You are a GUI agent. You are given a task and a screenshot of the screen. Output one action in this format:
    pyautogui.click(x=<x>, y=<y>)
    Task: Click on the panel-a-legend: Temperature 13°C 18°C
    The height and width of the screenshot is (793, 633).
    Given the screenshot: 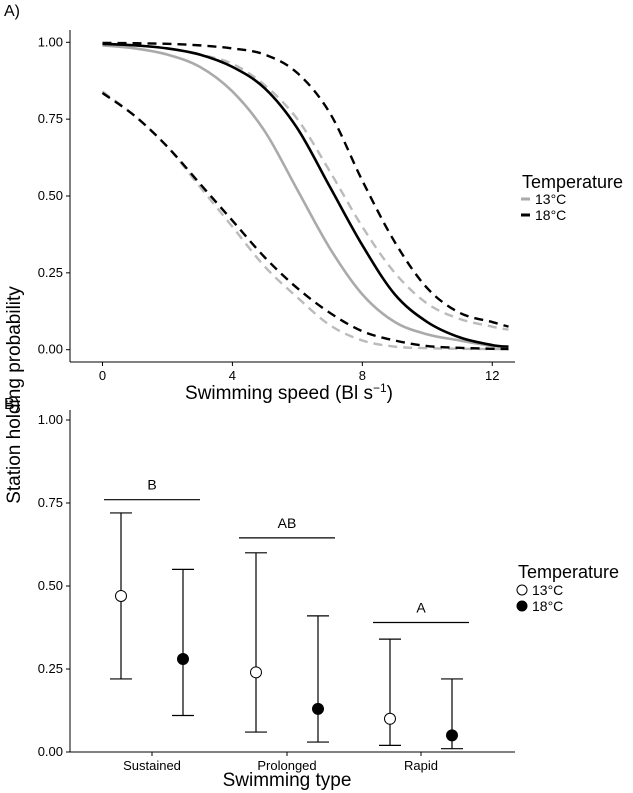 What is the action you would take?
    pyautogui.click(x=572, y=197)
    